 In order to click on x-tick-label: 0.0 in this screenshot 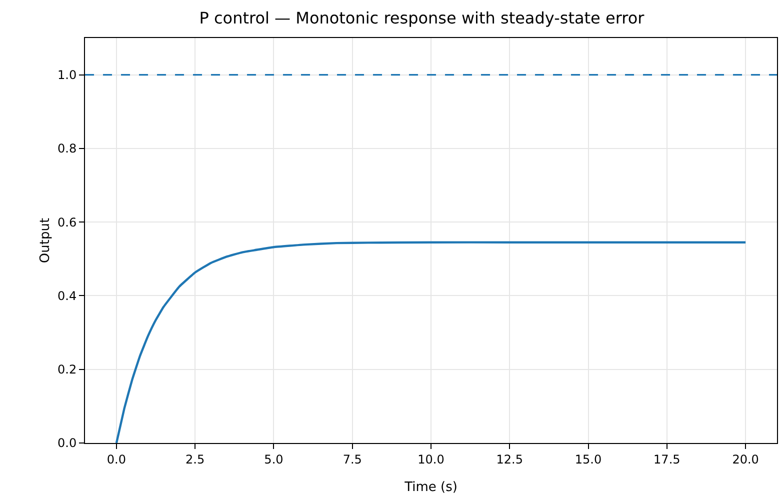, I will do `click(116, 459)`.